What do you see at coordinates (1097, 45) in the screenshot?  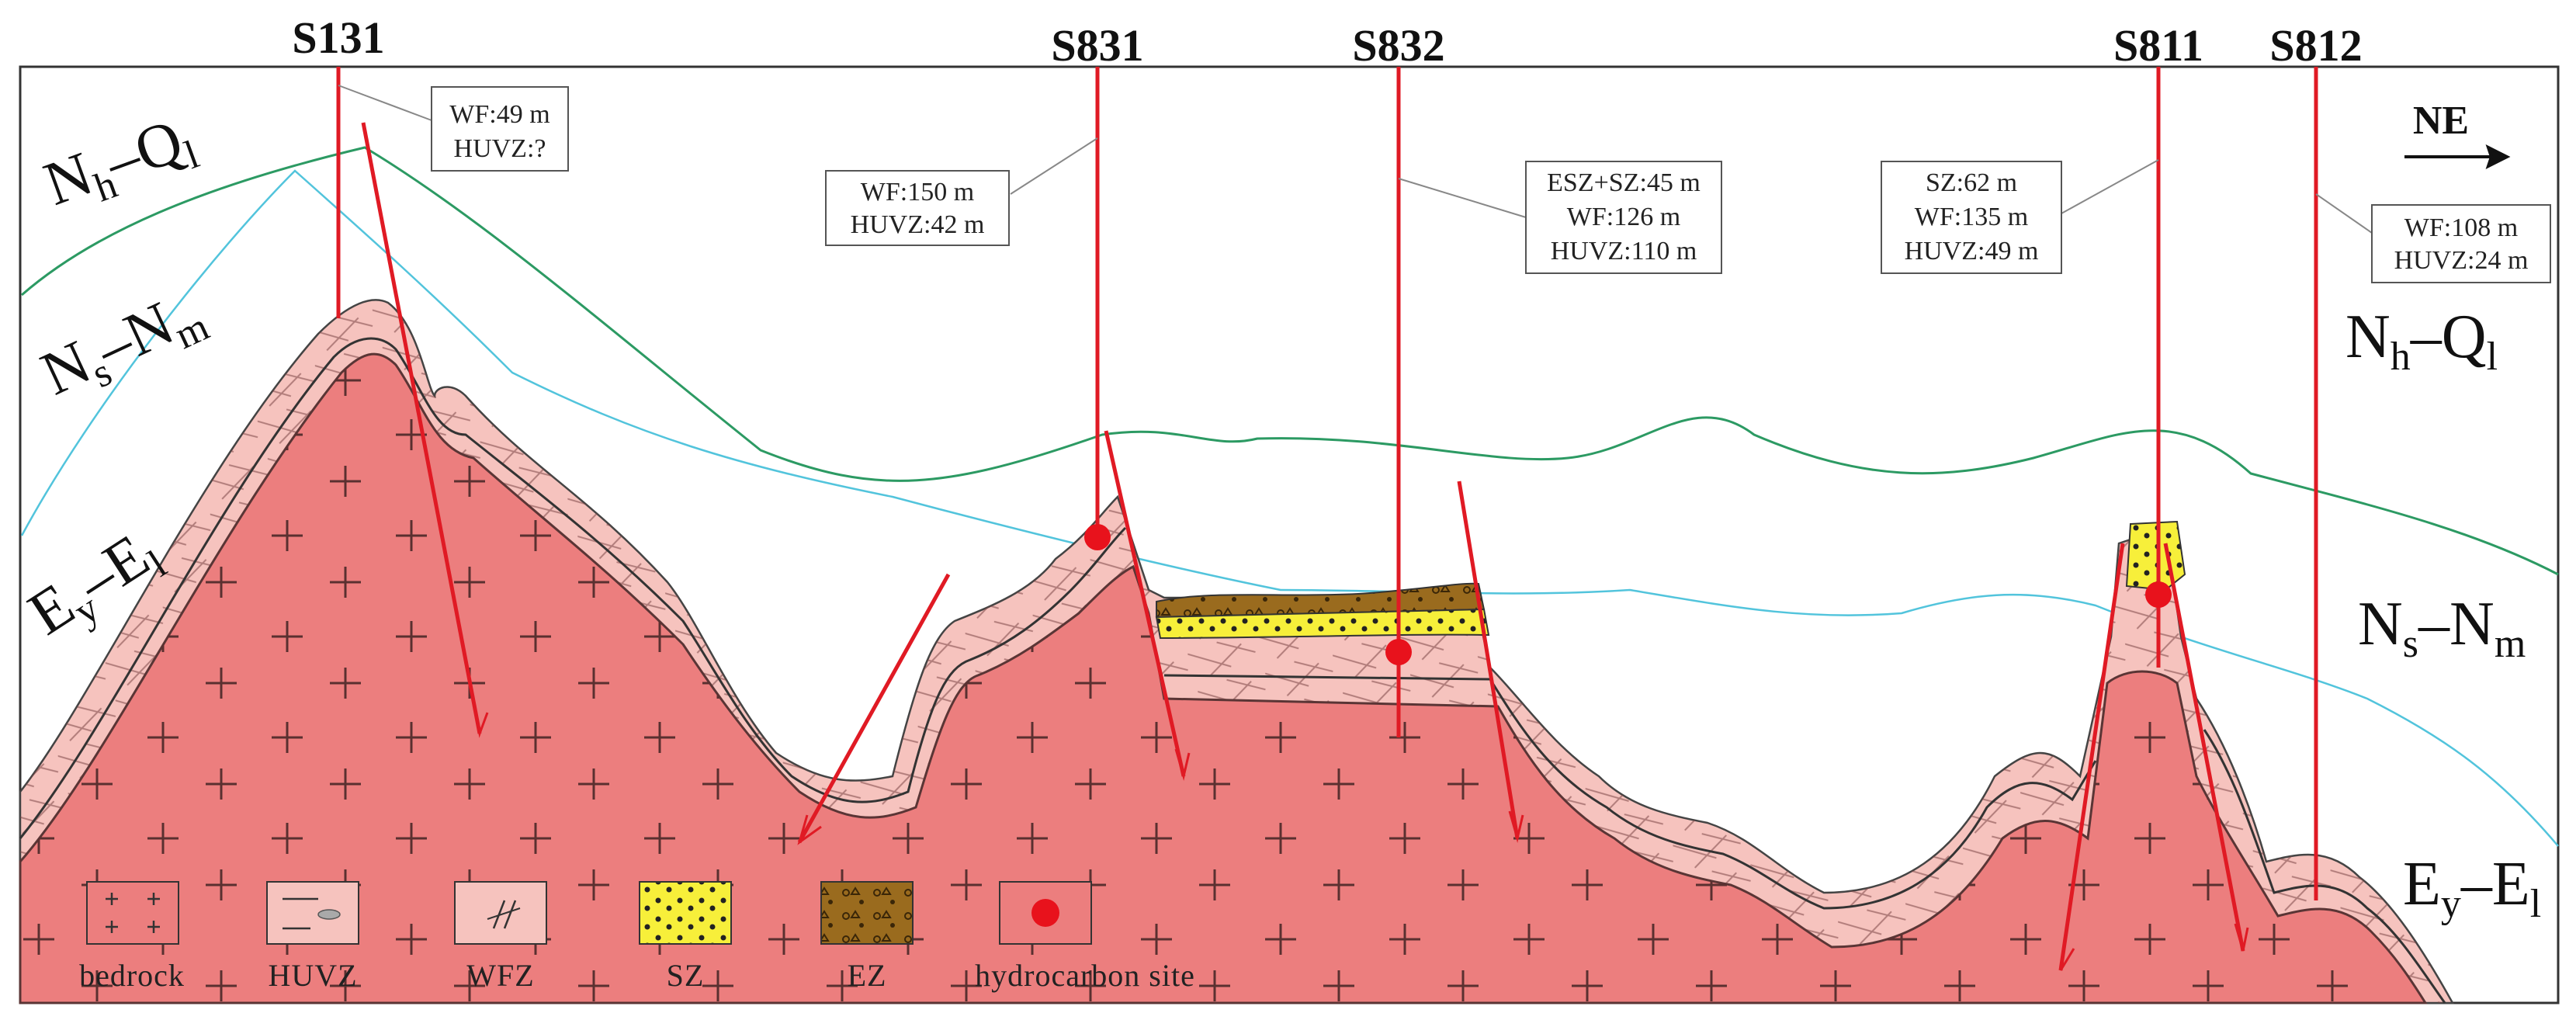 I see `well-name-s831: S831` at bounding box center [1097, 45].